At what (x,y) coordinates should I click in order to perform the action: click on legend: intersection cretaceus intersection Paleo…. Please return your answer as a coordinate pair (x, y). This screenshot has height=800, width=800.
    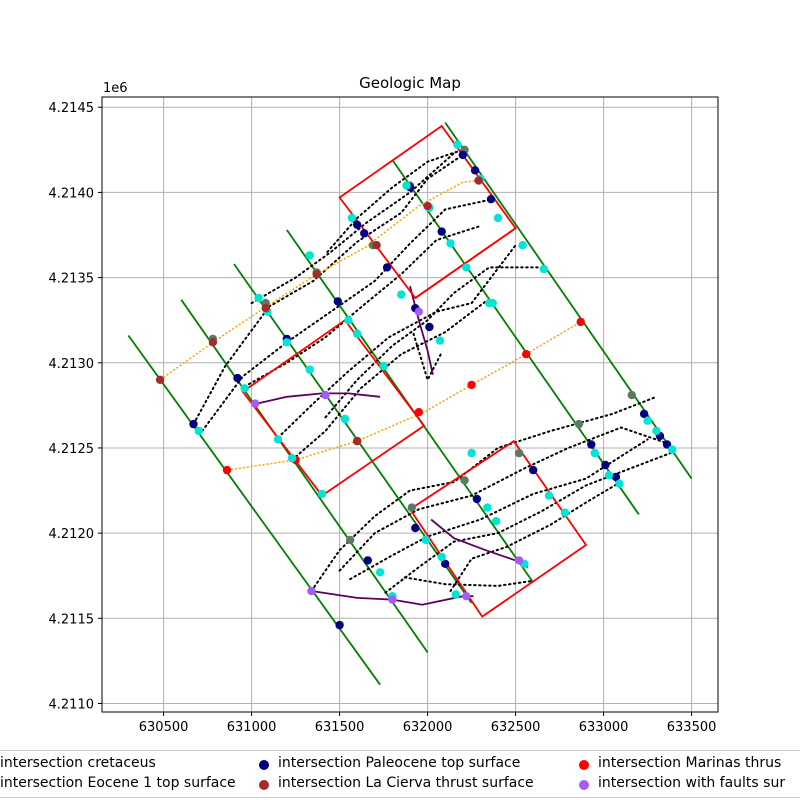
    Looking at the image, I should click on (400, 774).